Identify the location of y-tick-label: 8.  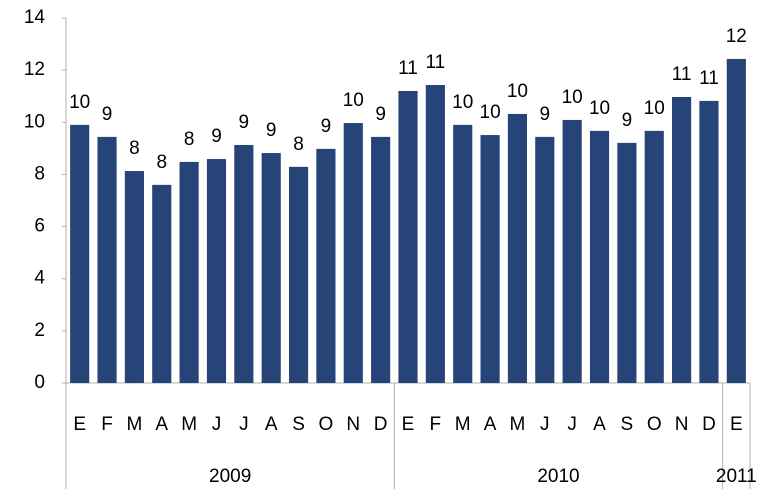
(39, 173).